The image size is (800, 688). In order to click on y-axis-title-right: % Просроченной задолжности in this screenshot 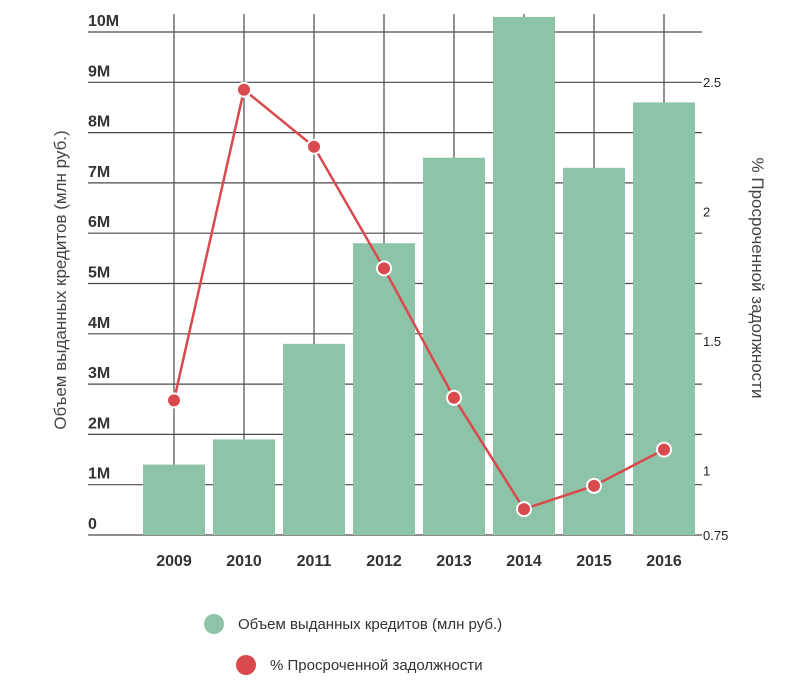, I will do `click(757, 278)`.